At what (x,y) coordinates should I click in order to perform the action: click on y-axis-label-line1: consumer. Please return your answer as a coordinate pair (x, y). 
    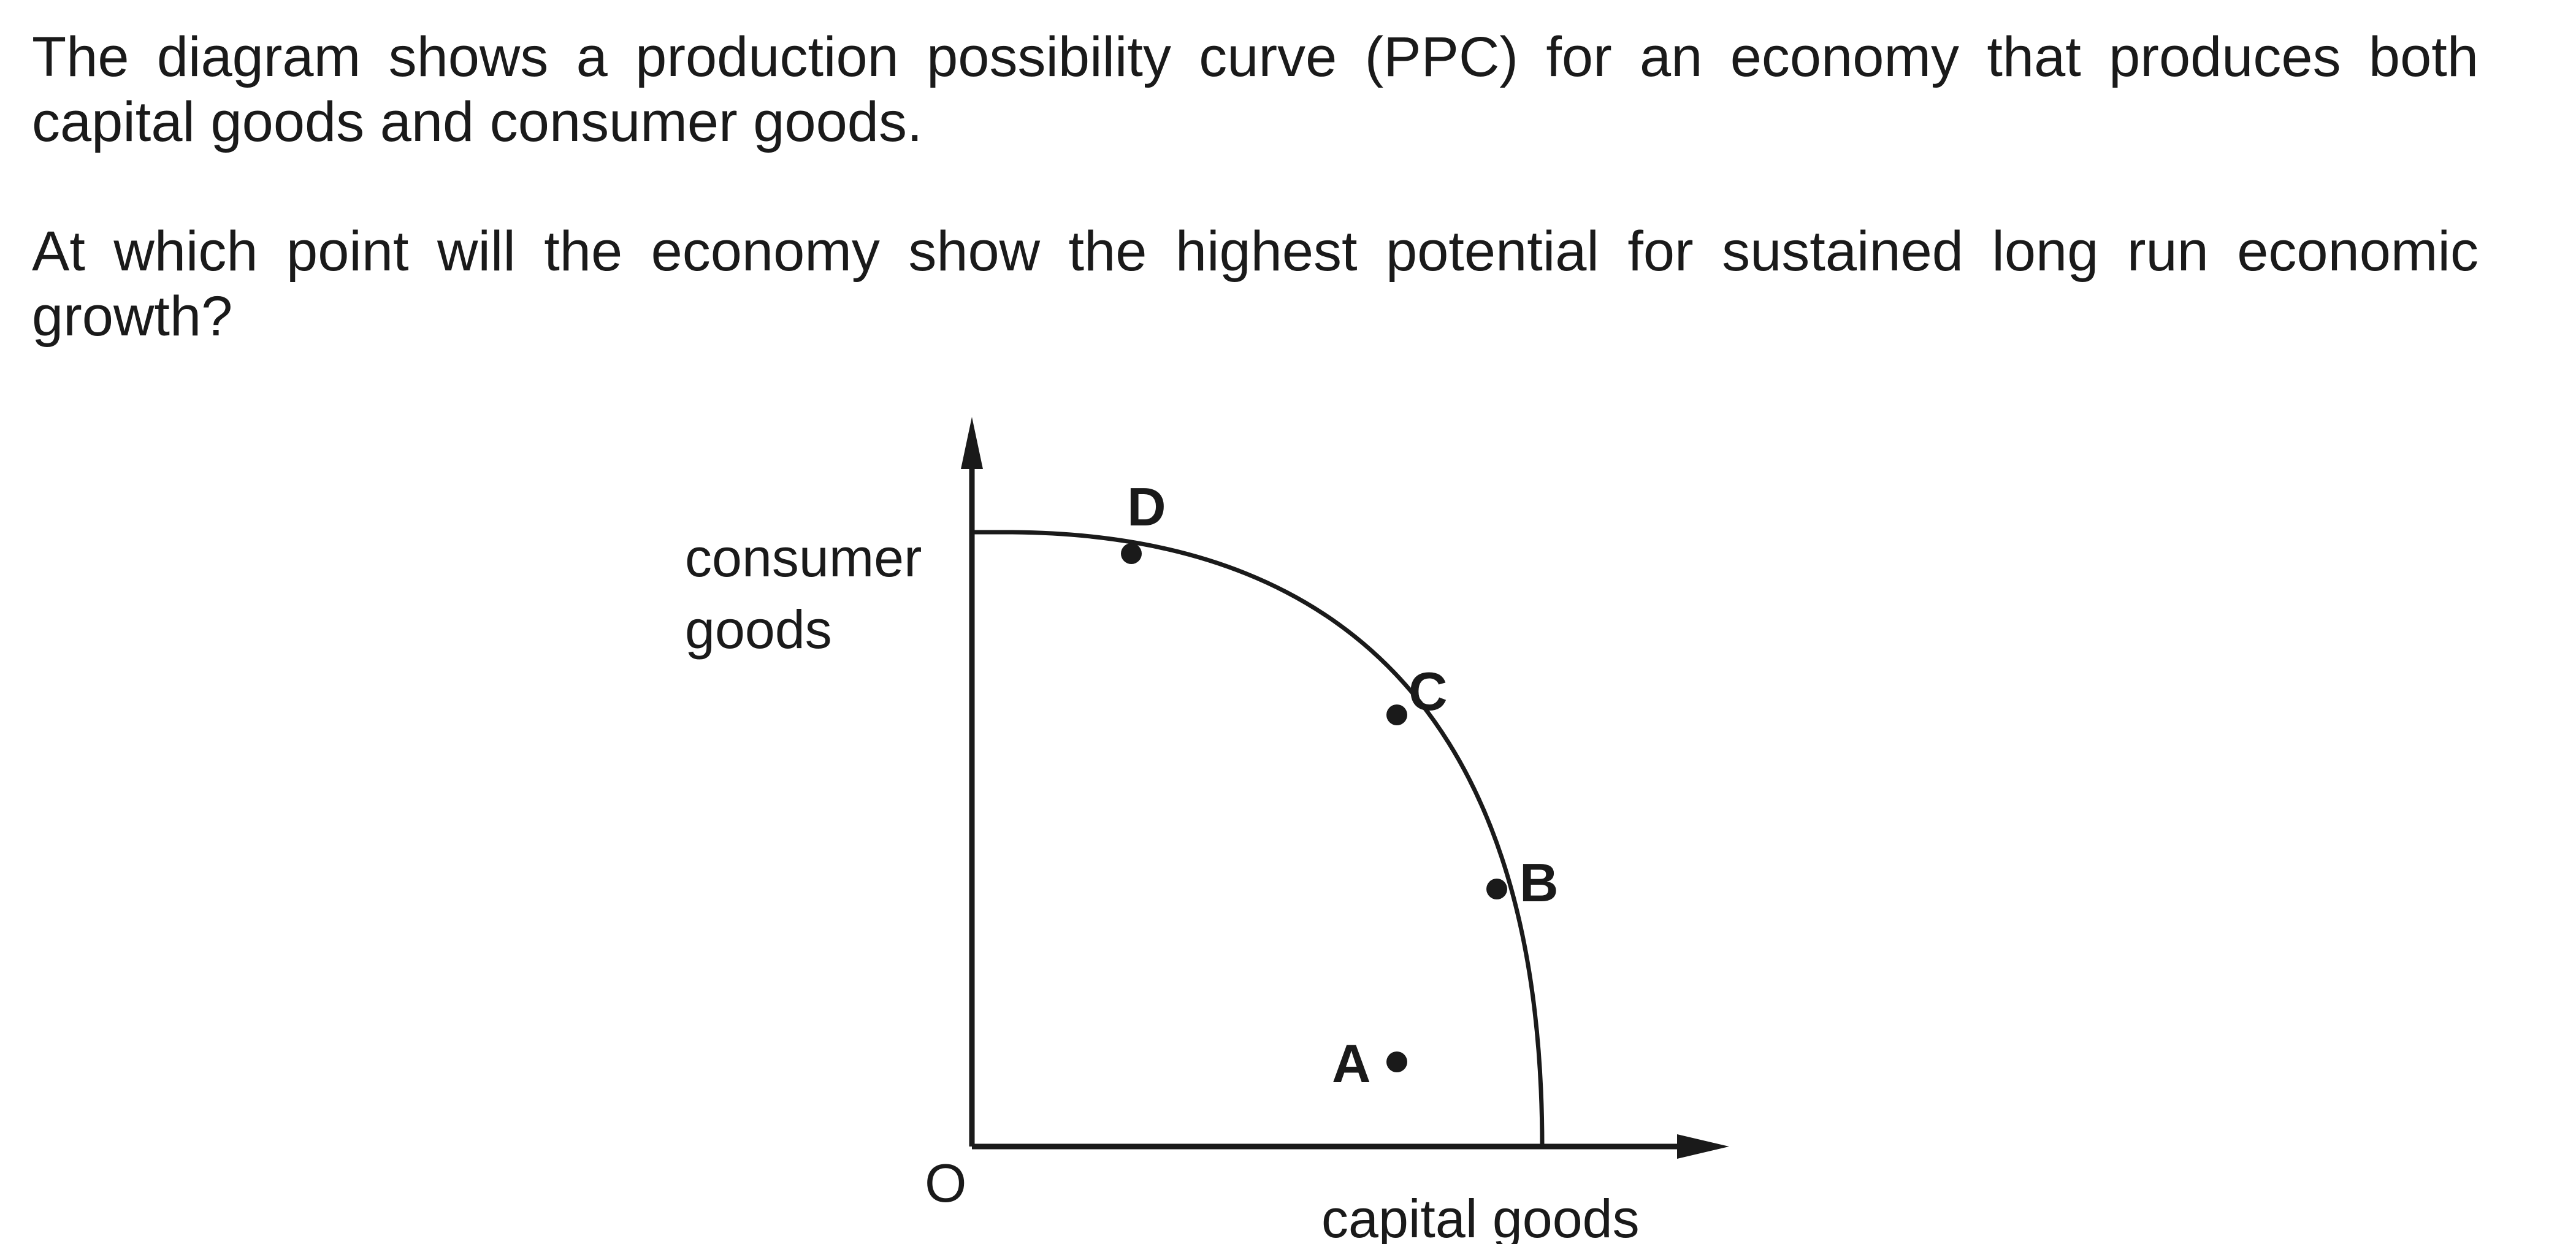
    Looking at the image, I should click on (803, 557).